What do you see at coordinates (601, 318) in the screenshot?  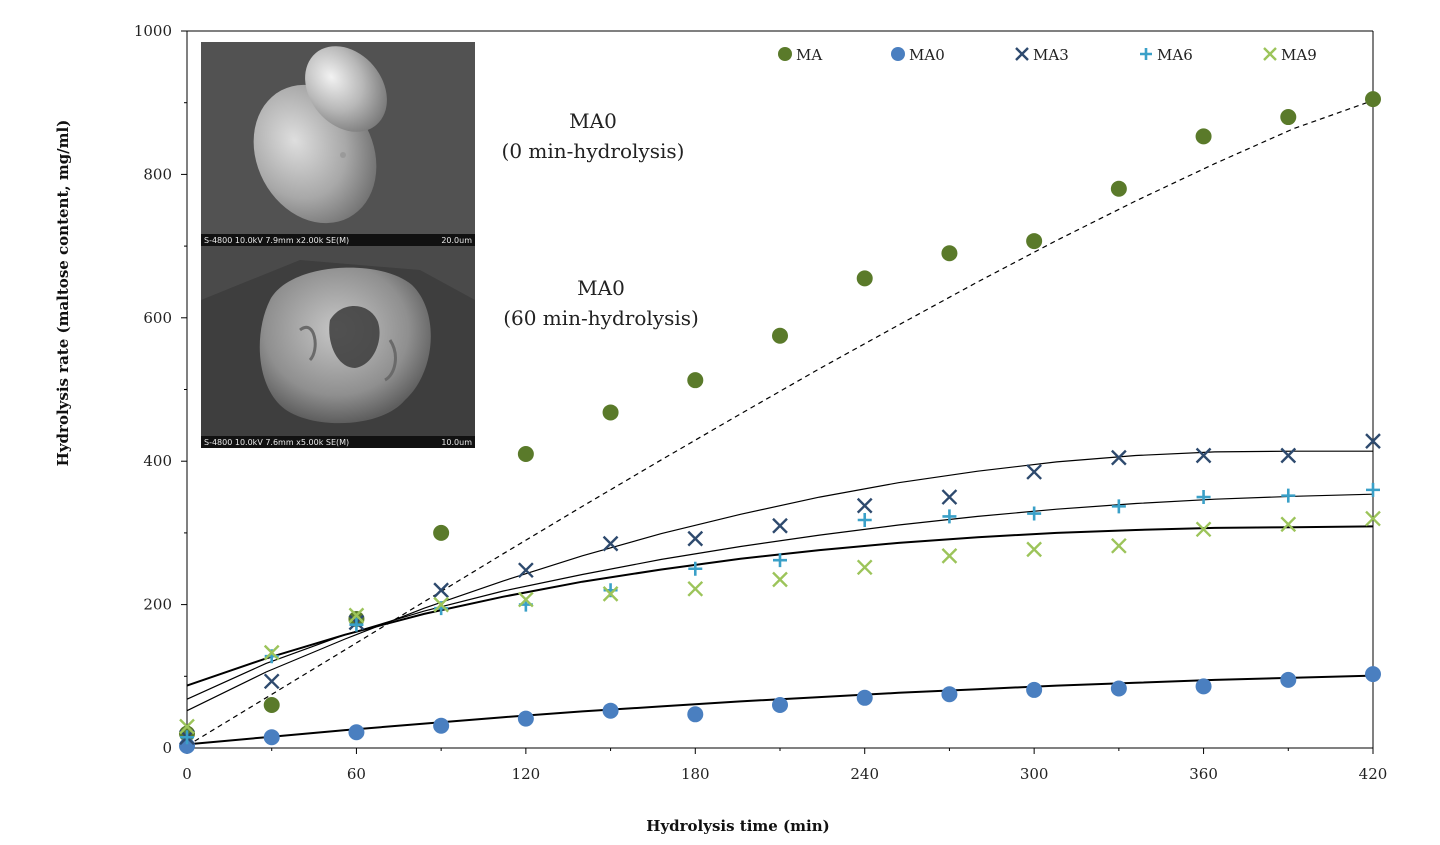 I see `annotation-bottom-line2: (60 min-hydrolysis)` at bounding box center [601, 318].